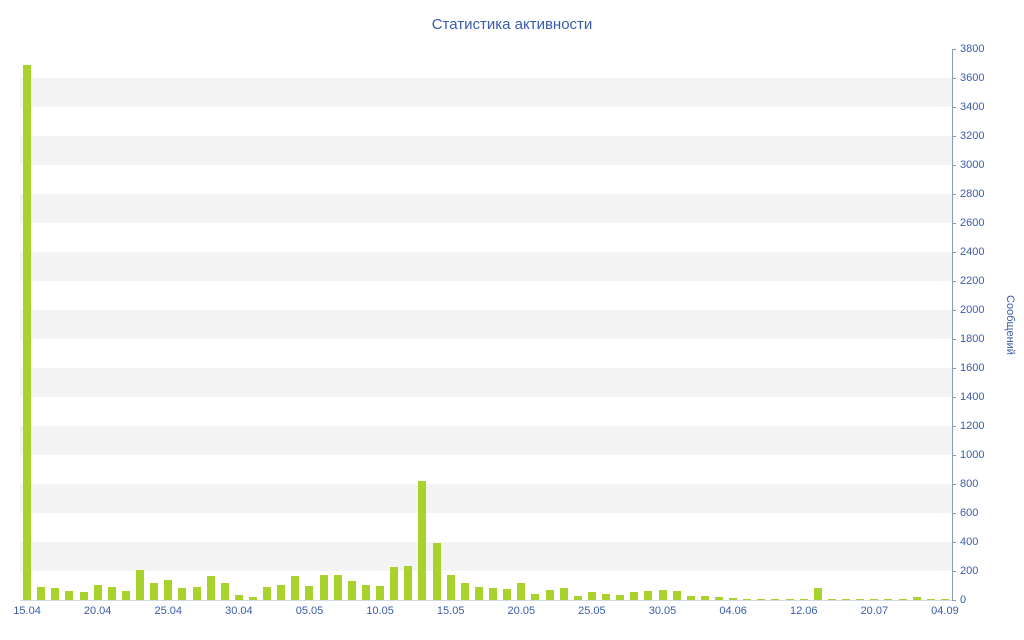 This screenshot has width=1024, height=640. I want to click on y-axis-tick-label: 3600, so click(972, 78).